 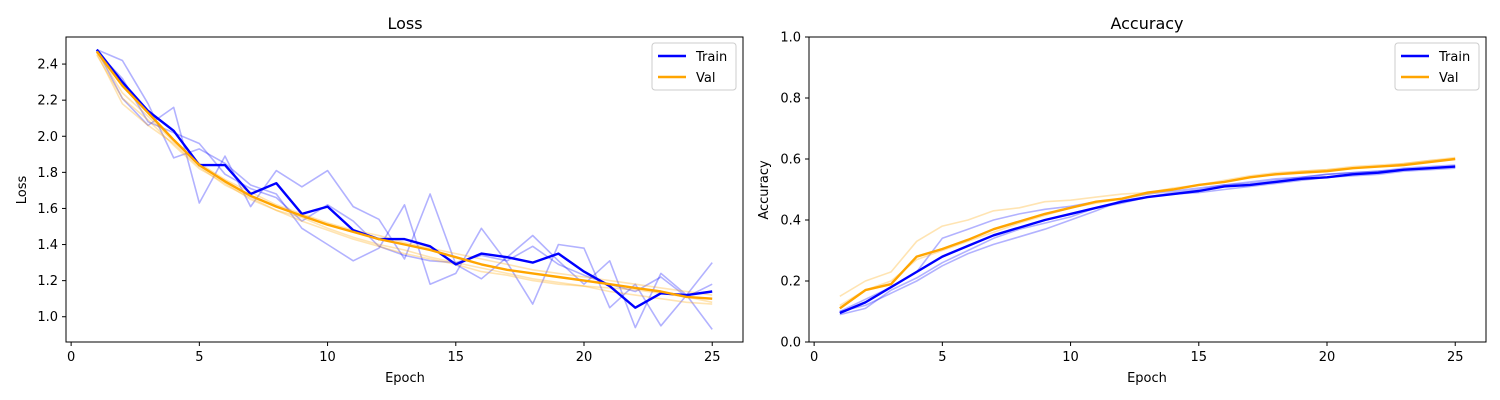 I want to click on accuracy-x-tick-label: 15, so click(x=1199, y=357).